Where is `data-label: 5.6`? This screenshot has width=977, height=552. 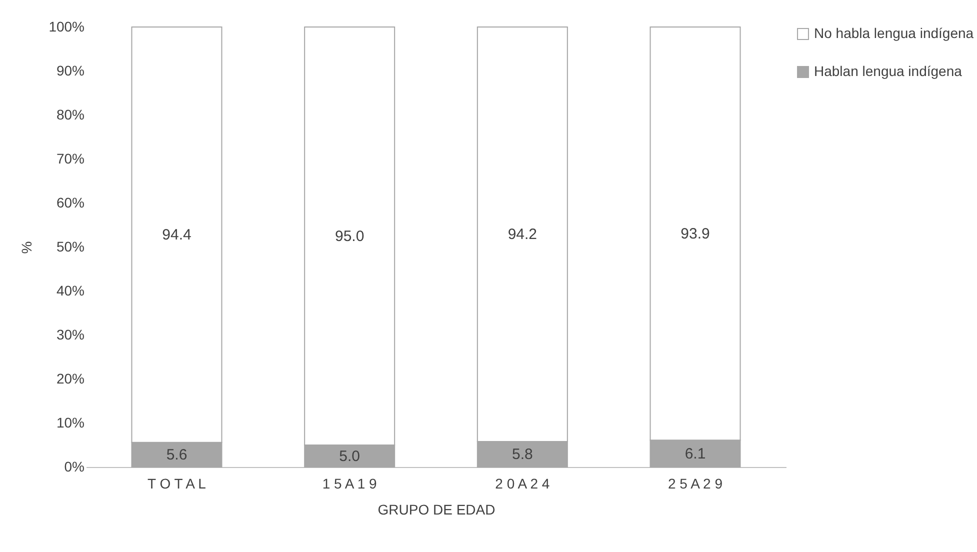 data-label: 5.6 is located at coordinates (177, 455).